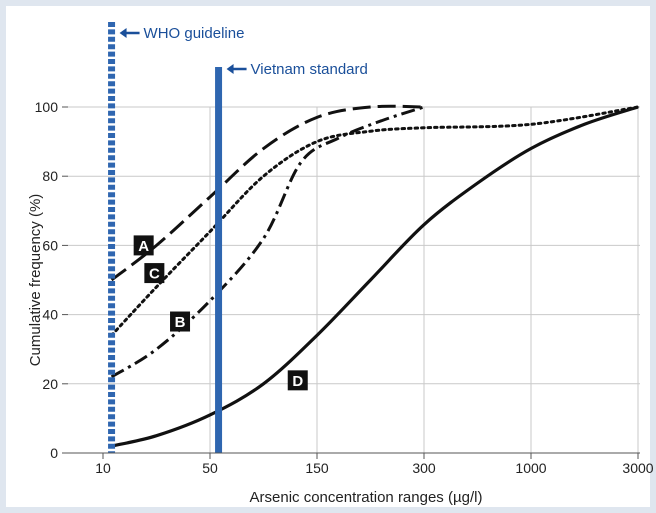 The height and width of the screenshot is (513, 656). Describe the element at coordinates (50, 315) in the screenshot. I see `y-tick-label: 40` at that location.